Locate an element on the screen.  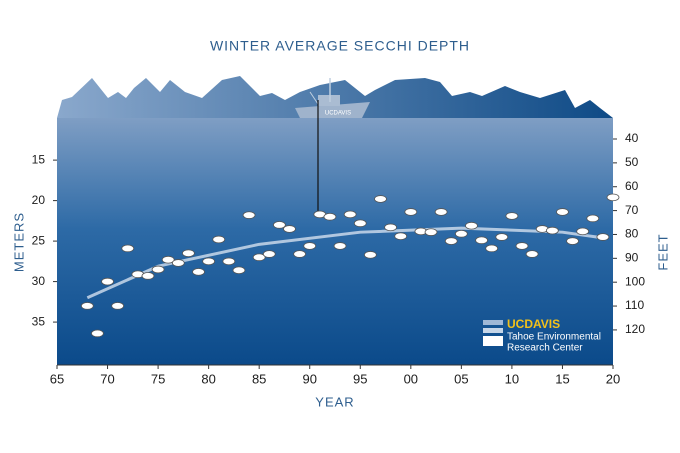
y2-axis-label: FEET is located at coordinates (662, 251).